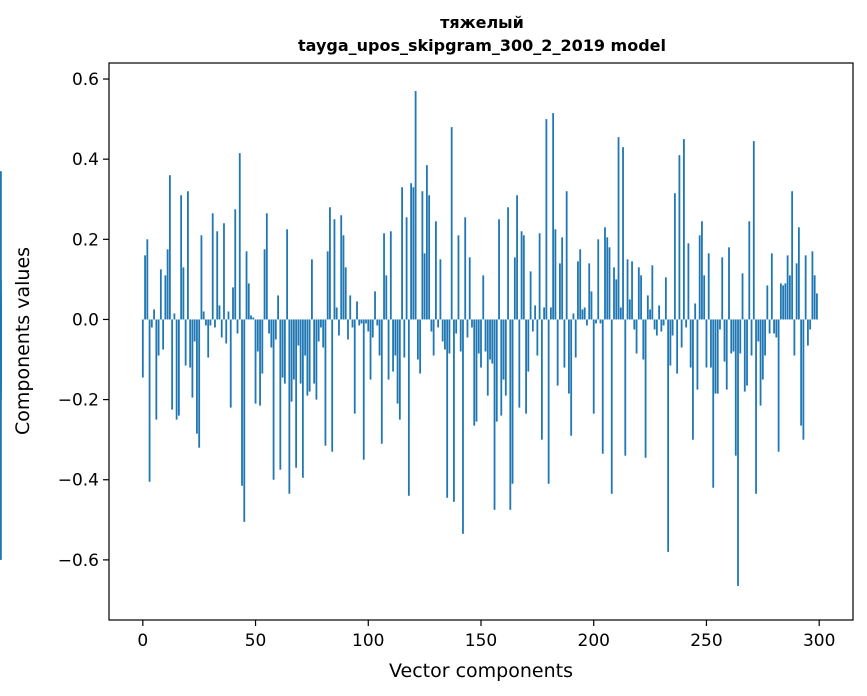 The height and width of the screenshot is (696, 867). Describe the element at coordinates (85, 160) in the screenshot. I see `y-tick-label: 0.4` at that location.